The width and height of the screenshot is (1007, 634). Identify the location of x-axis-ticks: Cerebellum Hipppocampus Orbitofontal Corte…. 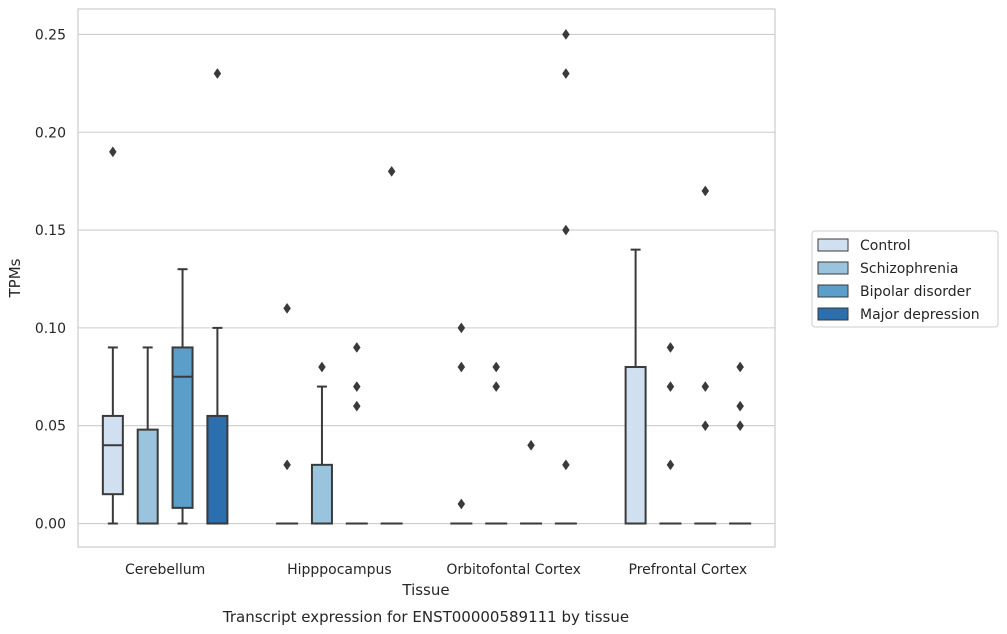
(436, 570).